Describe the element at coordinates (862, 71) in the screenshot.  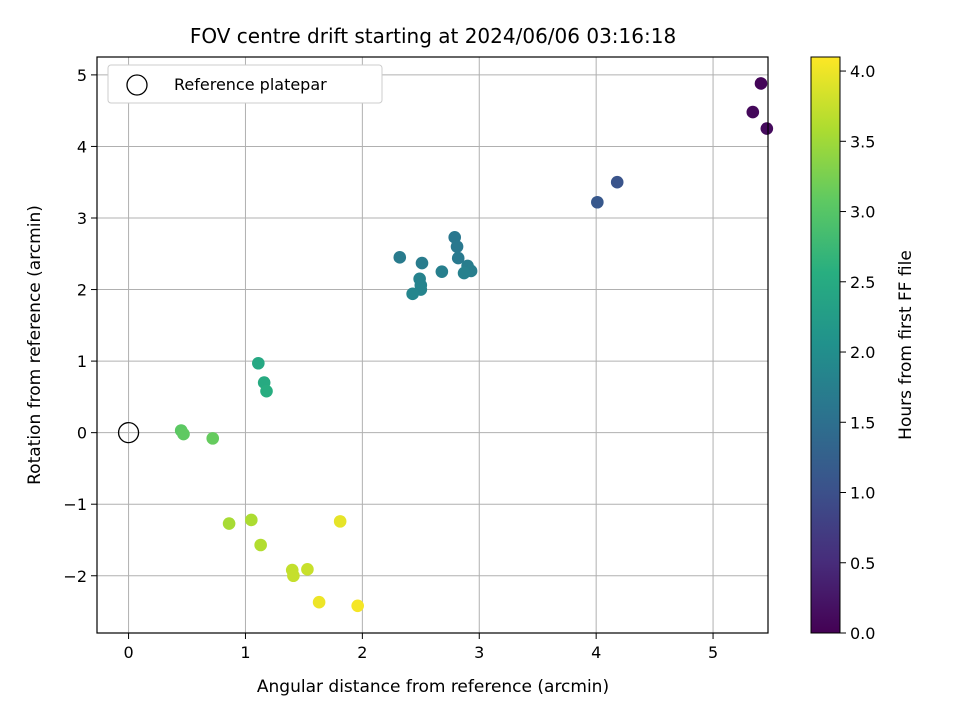
I see `colorbar-tick-label: 4.0` at that location.